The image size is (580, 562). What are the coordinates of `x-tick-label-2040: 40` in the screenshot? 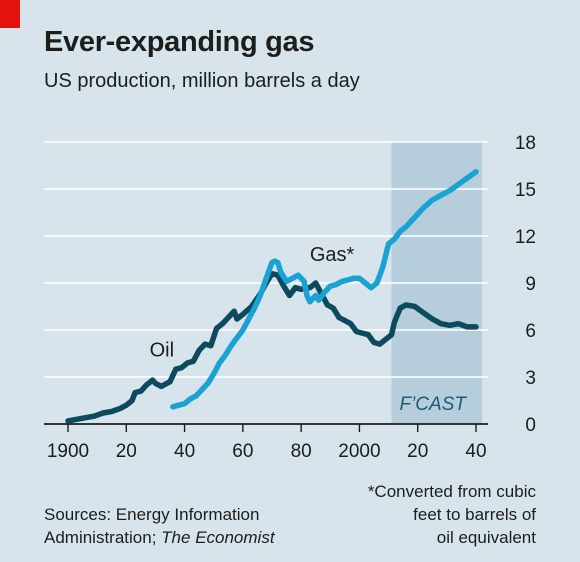 It's located at (475, 451).